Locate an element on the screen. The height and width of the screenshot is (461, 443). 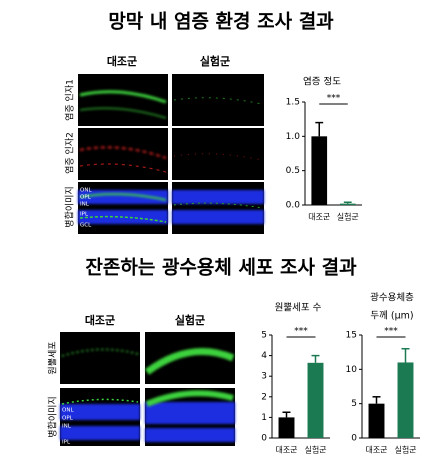
chart-subtitle: 두께 (μm) is located at coordinates (391, 316).